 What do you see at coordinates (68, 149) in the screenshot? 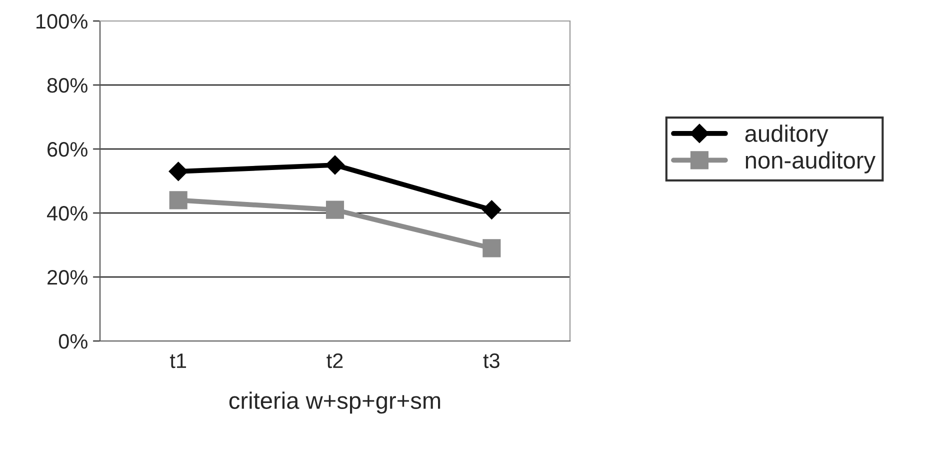
I see `y-tick-label: 60%` at bounding box center [68, 149].